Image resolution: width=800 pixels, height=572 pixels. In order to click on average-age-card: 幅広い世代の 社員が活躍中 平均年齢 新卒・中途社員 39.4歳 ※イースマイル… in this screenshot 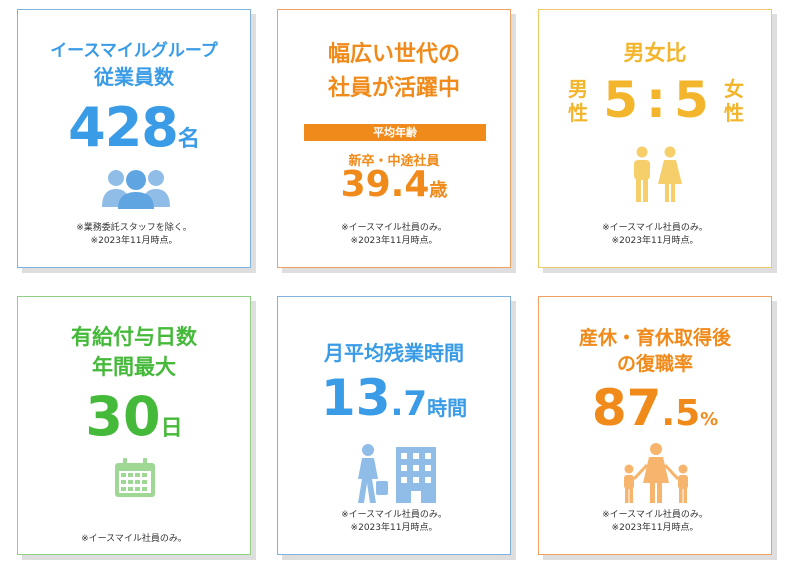, I will do `click(394, 138)`.